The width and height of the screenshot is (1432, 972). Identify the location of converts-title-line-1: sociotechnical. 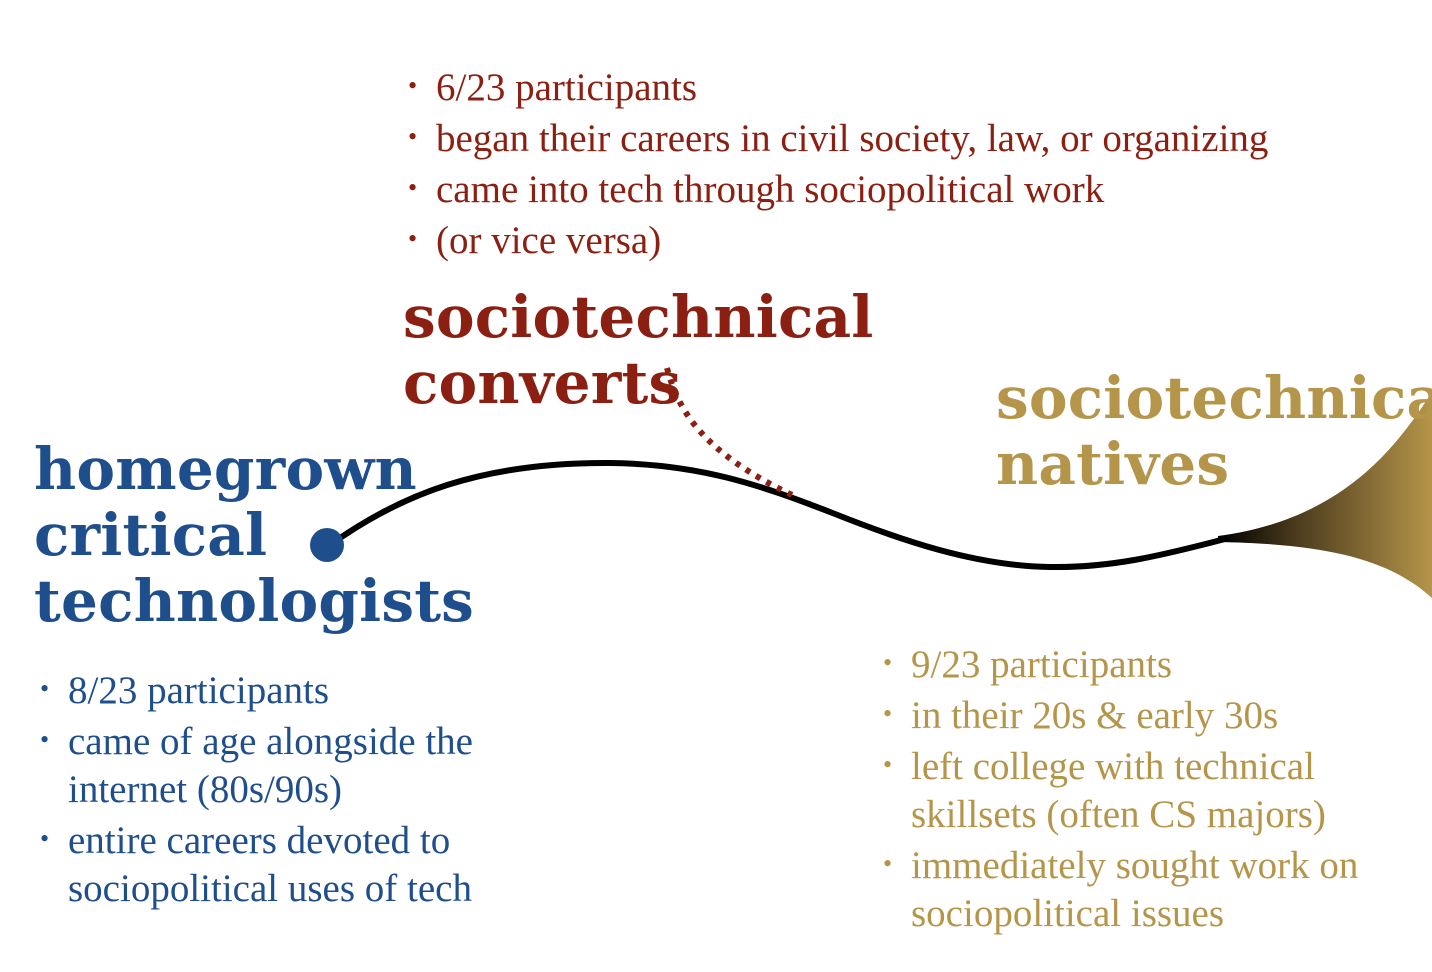
(638, 317).